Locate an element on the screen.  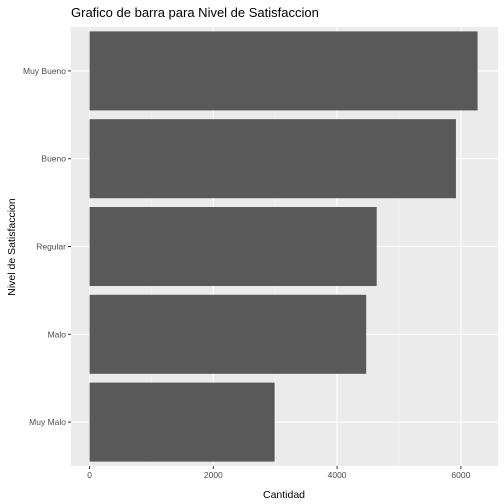
bar-bueno is located at coordinates (272, 159).